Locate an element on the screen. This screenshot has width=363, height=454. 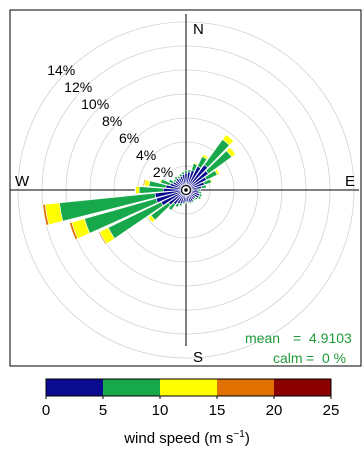
compass-east-label: E is located at coordinates (350, 181).